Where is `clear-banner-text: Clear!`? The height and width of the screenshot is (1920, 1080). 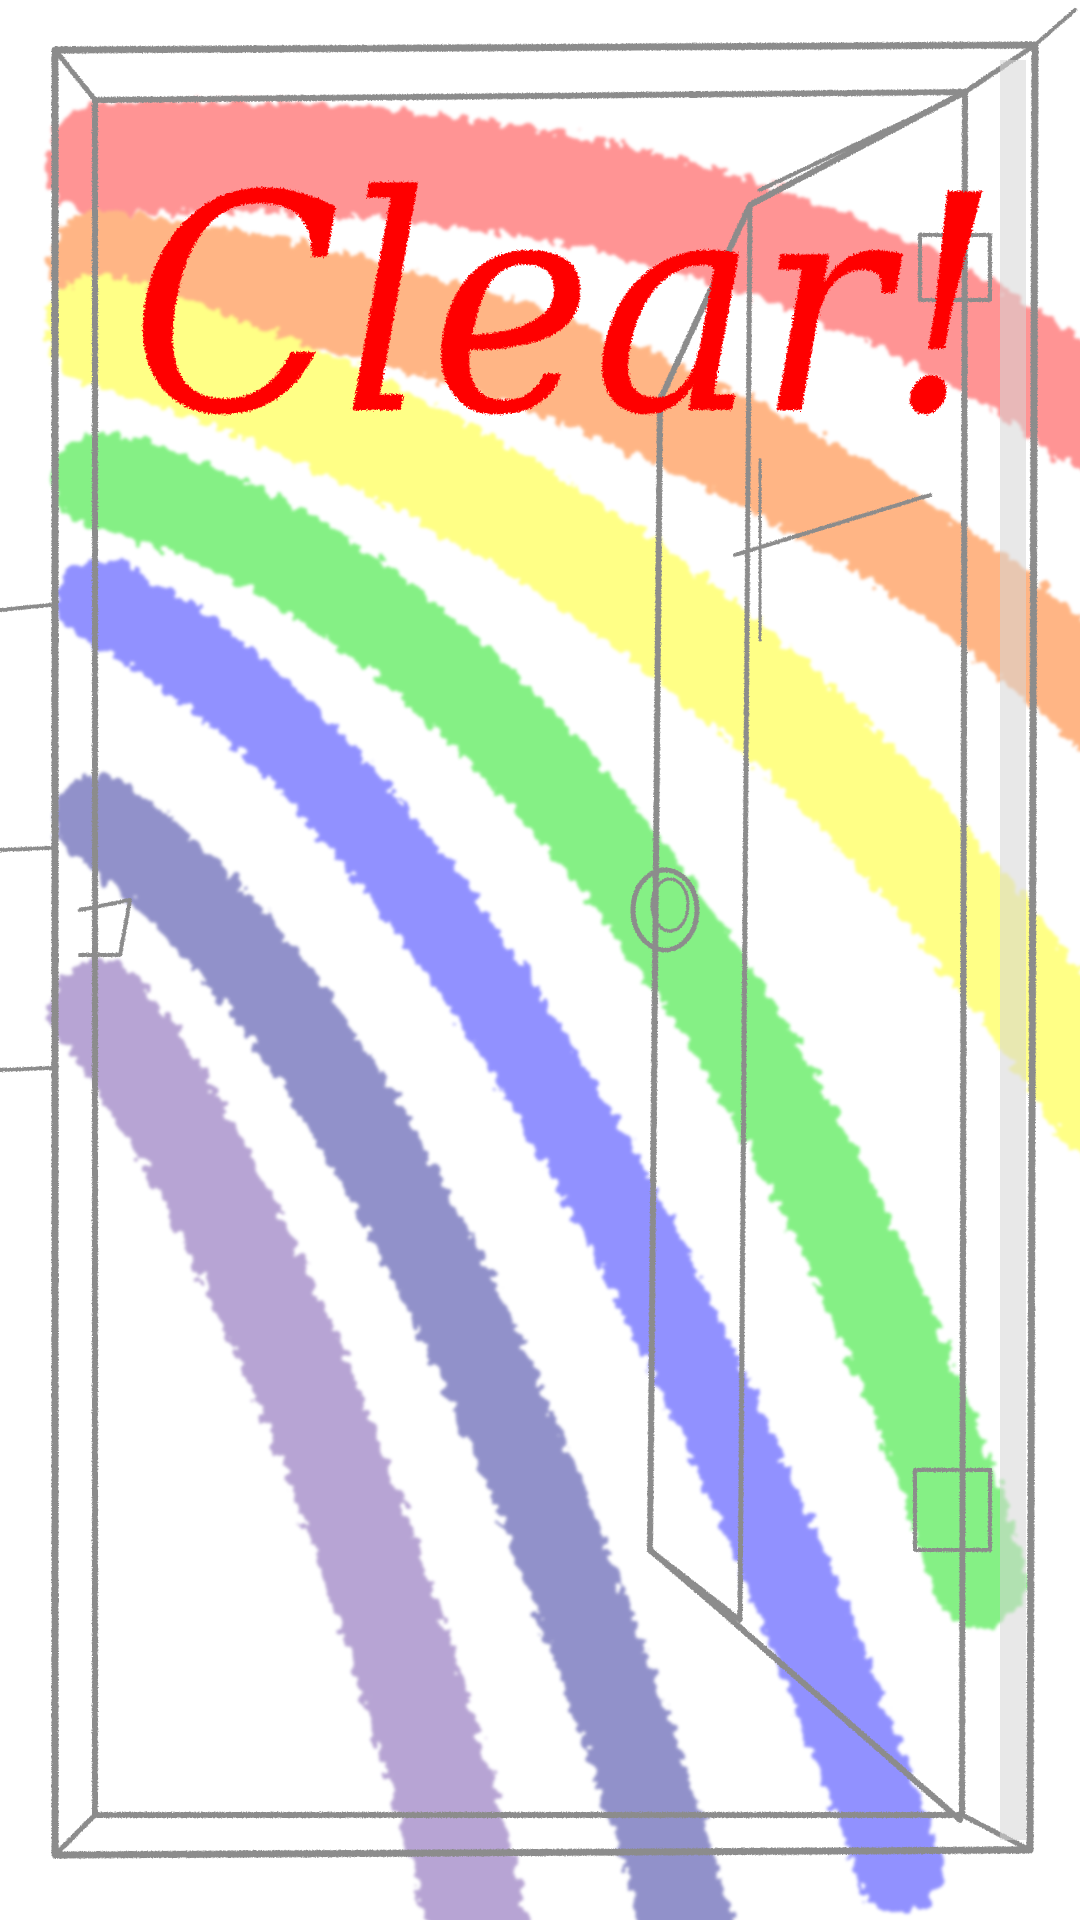 clear-banner-text: Clear! is located at coordinates (565, 306).